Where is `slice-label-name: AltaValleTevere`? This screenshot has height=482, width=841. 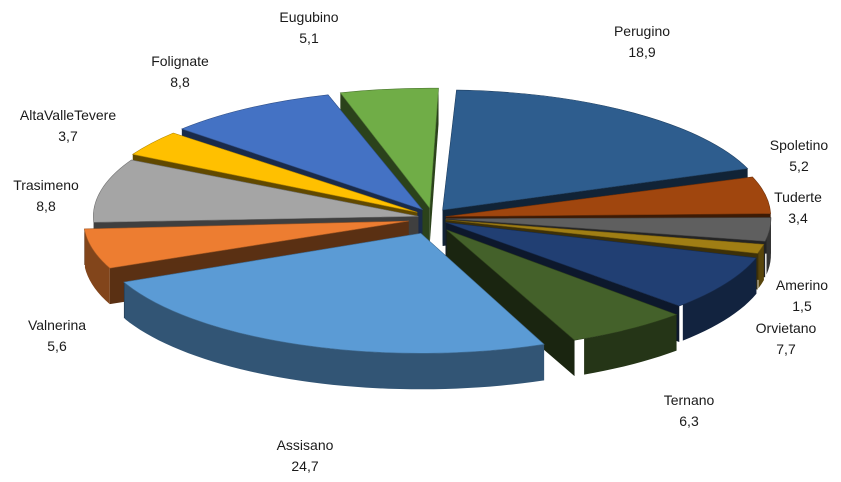 slice-label-name: AltaValleTevere is located at coordinates (68, 115).